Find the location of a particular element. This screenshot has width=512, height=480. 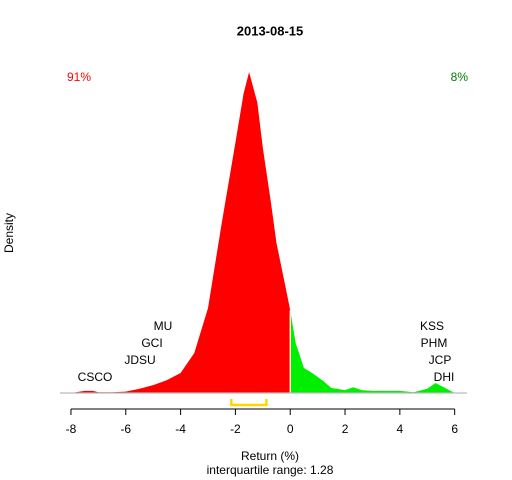

y-axis-label: Density is located at coordinates (9, 233).